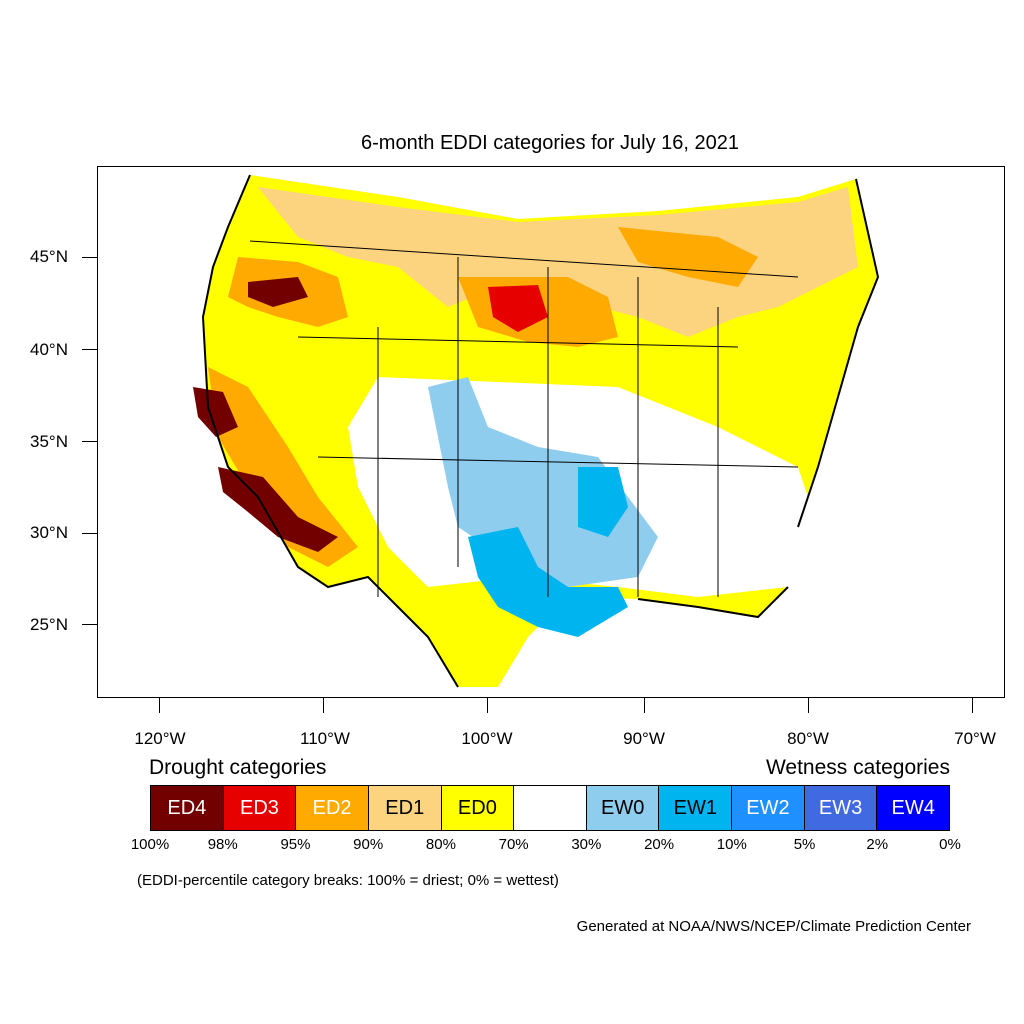 This screenshot has height=1024, width=1024. Describe the element at coordinates (877, 844) in the screenshot. I see `legend-break-label: 2%` at that location.